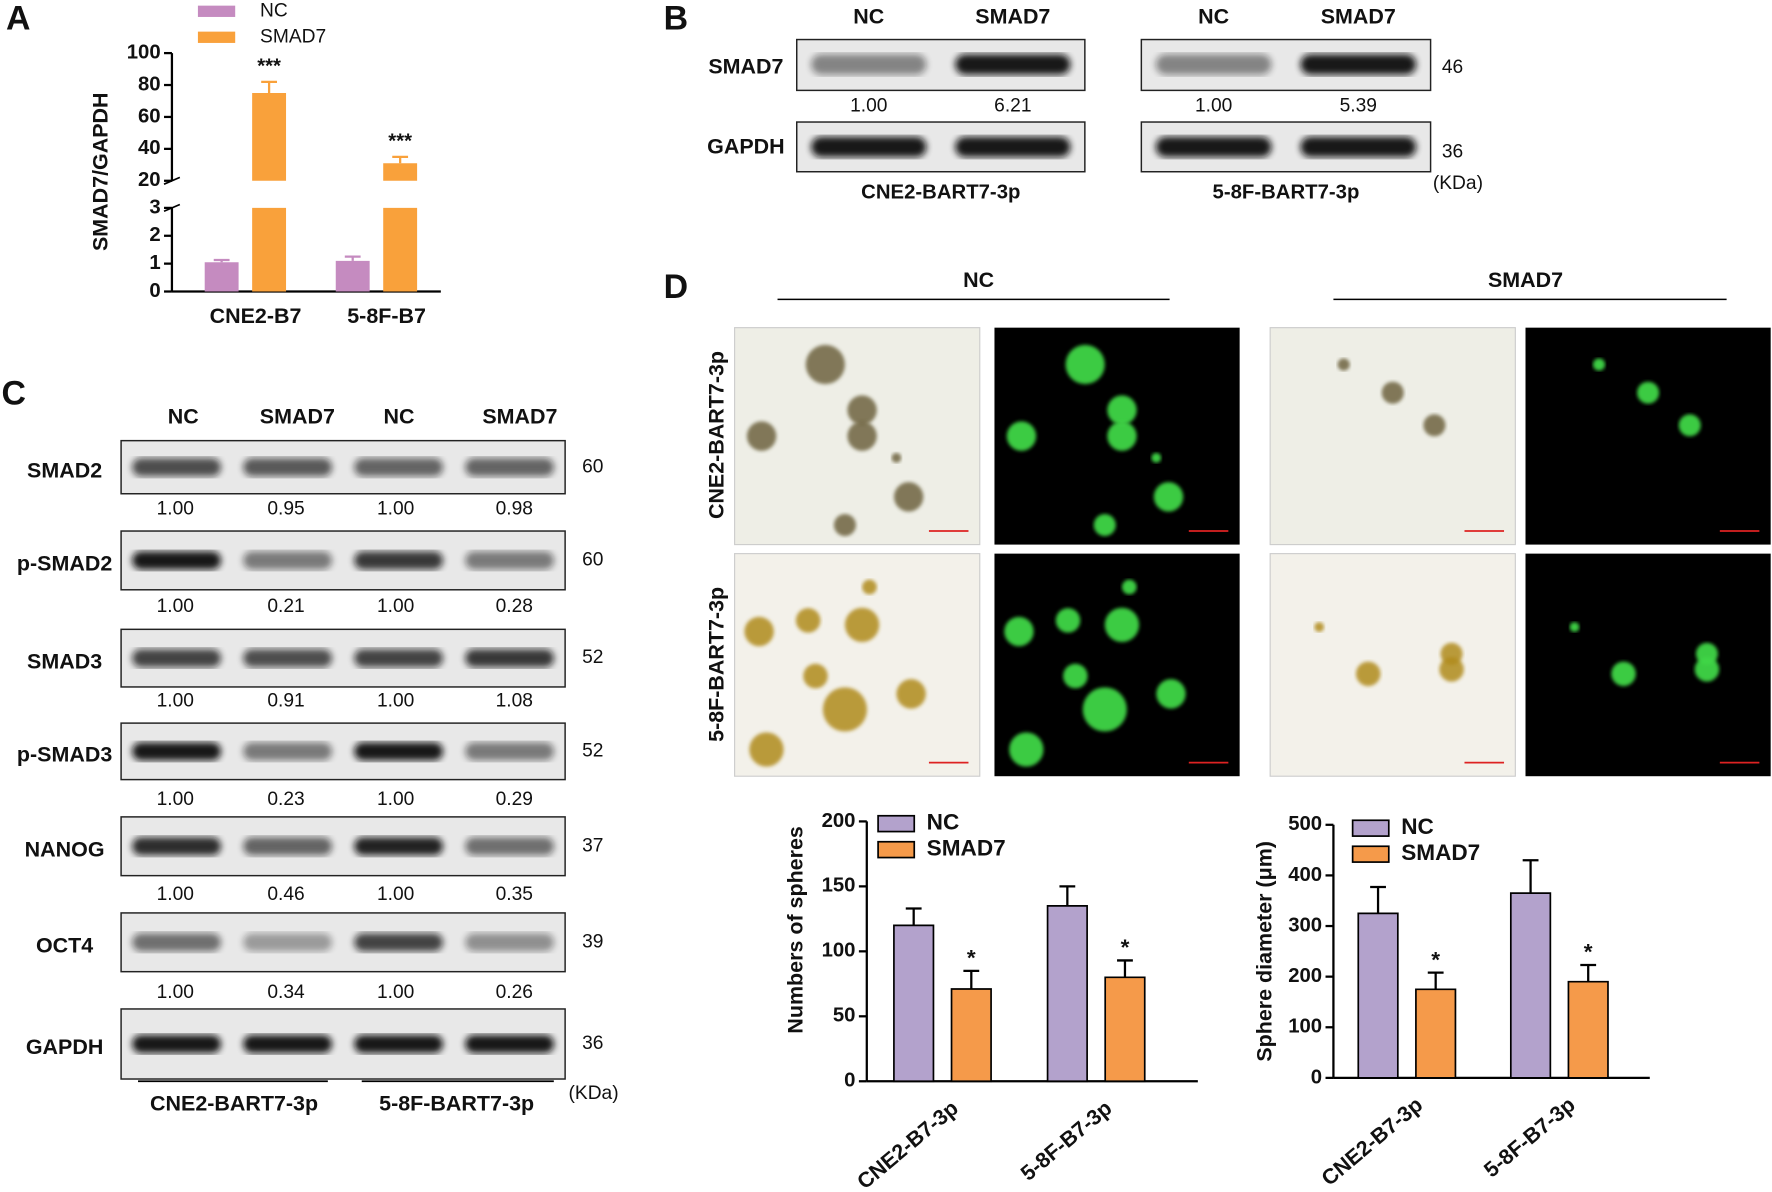  What do you see at coordinates (592, 941) in the screenshot?
I see `kda: 39` at bounding box center [592, 941].